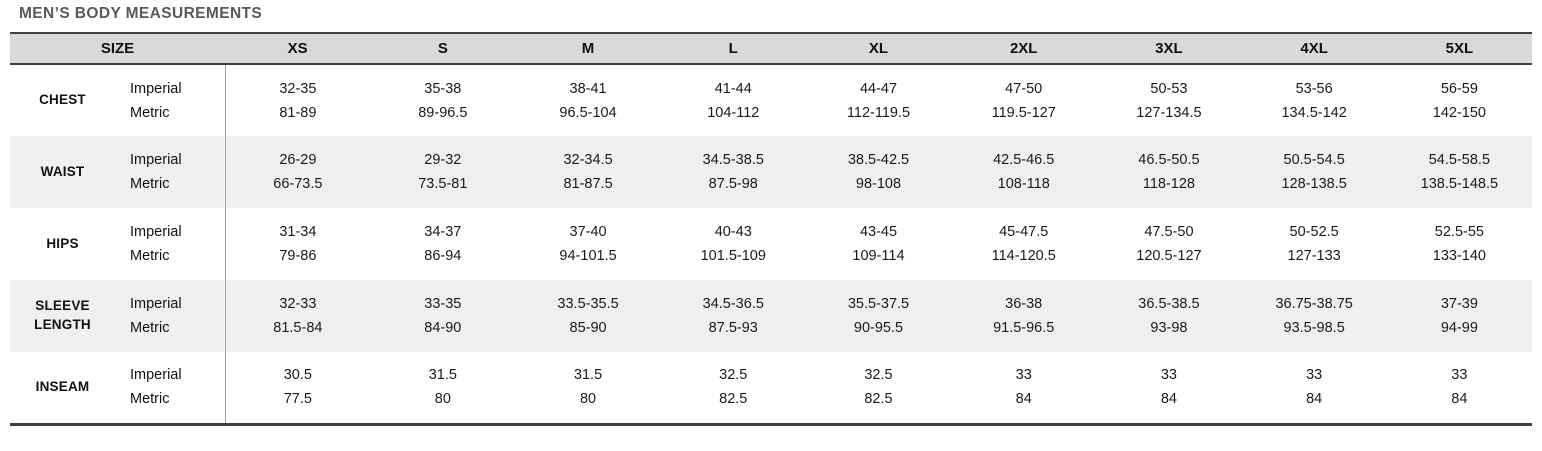  What do you see at coordinates (1314, 375) in the screenshot?
I see `imperial-value: 33` at bounding box center [1314, 375].